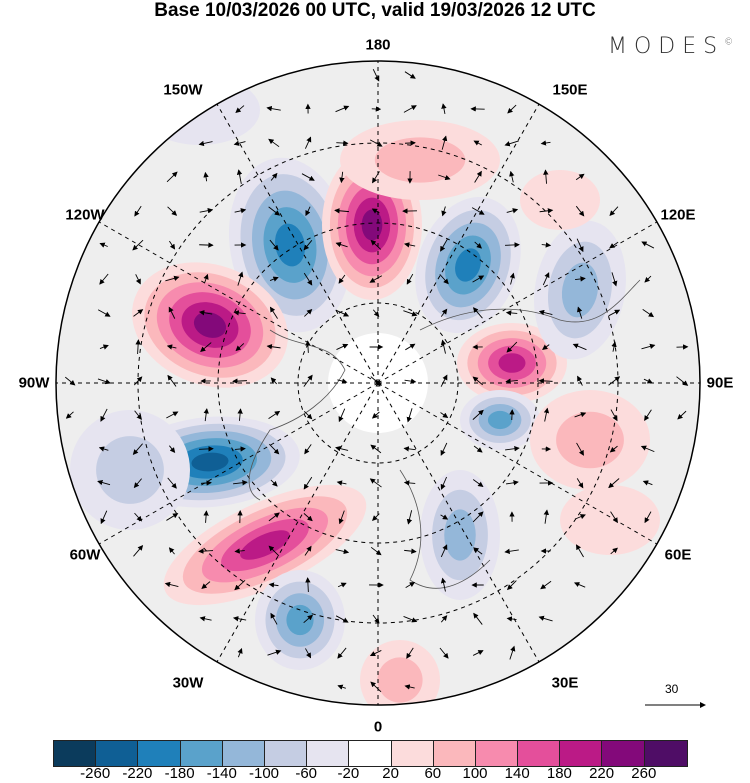 This screenshot has width=750, height=783. Describe the element at coordinates (179, 773) in the screenshot. I see `colorbar-tick-label: -180` at that location.